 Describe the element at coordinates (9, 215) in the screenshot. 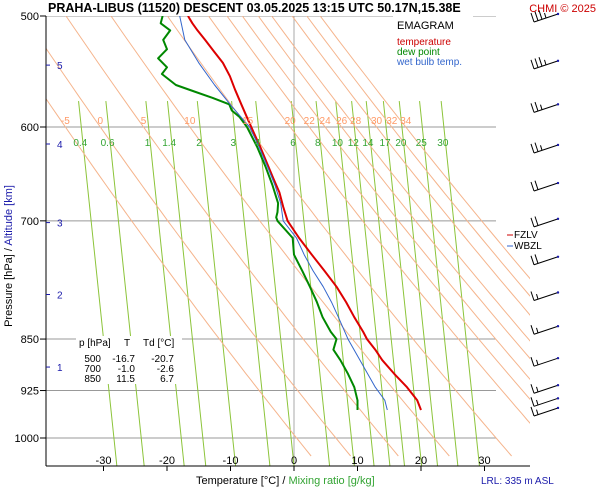

I see `y-axis-title-altitude: Altitude [km]` at that location.